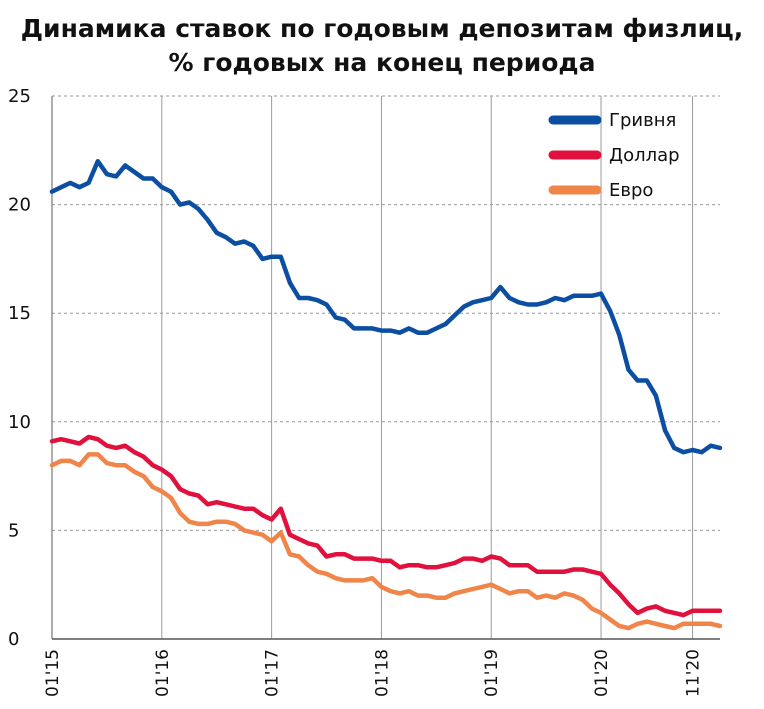 Image resolution: width=764 pixels, height=709 pixels. I want to click on y-tick-label: 0, so click(13, 639).